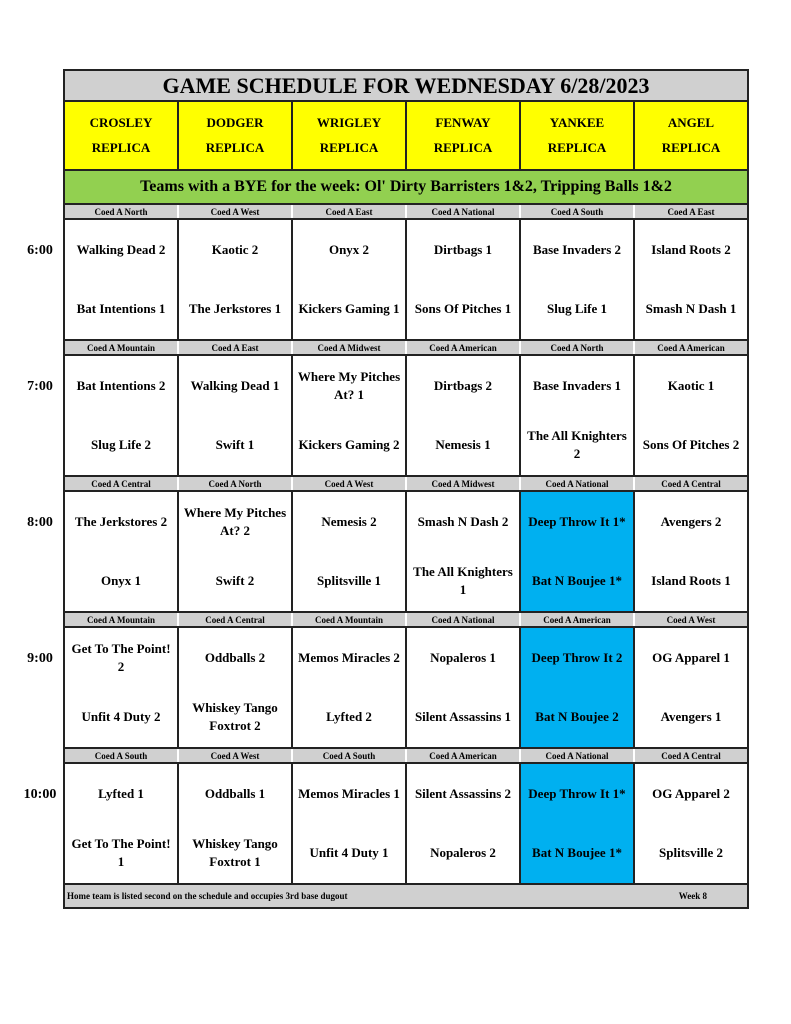 Image resolution: width=791 pixels, height=1024 pixels. I want to click on game-cell: Silent Assassins 2 Nopaleros 2, so click(464, 823).